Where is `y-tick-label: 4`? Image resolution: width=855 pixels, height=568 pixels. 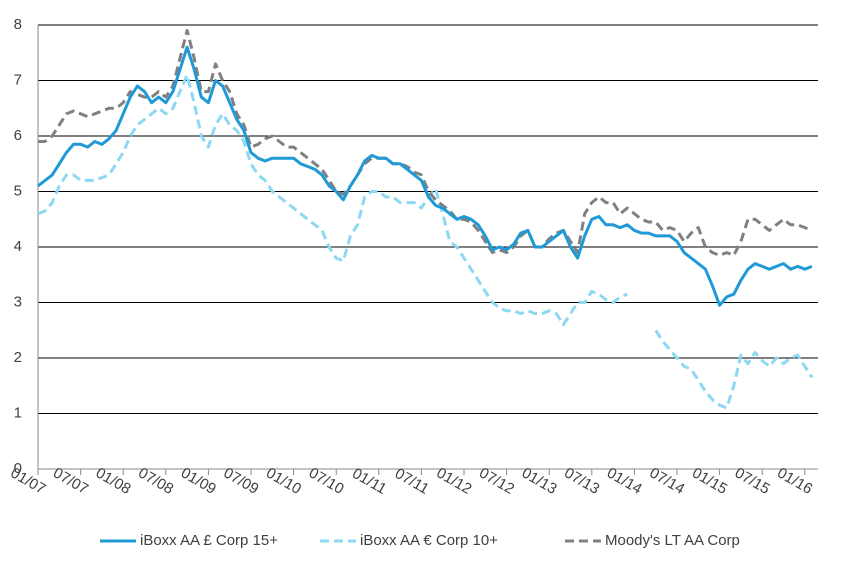
y-tick-label: 4 is located at coordinates (18, 246).